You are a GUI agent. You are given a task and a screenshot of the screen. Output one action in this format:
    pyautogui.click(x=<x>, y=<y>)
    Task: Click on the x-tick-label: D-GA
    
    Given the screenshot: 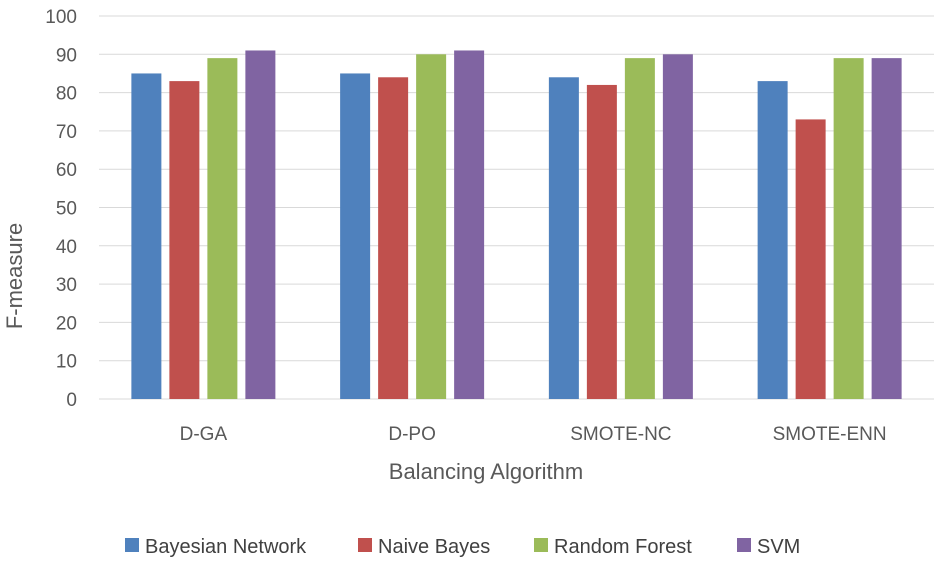 What is the action you would take?
    pyautogui.click(x=204, y=434)
    